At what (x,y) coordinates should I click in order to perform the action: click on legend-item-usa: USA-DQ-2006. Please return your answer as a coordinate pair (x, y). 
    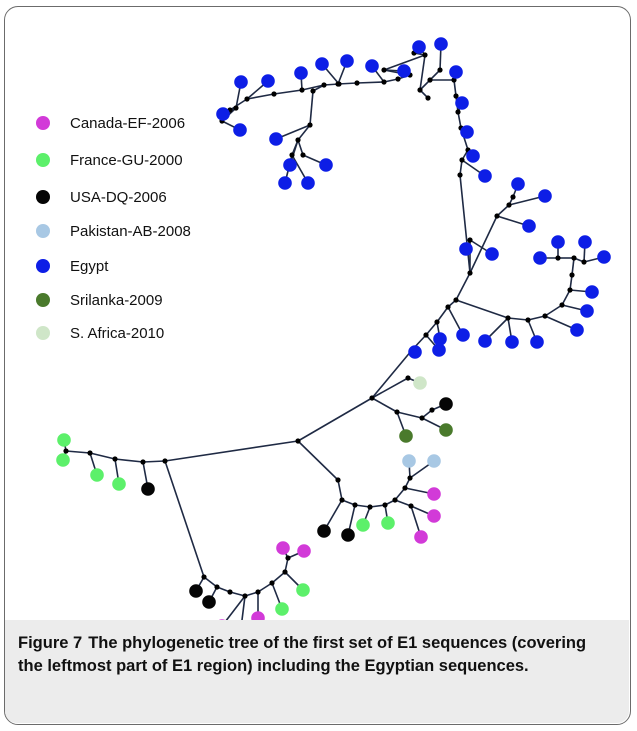
    Looking at the image, I should click on (101, 197).